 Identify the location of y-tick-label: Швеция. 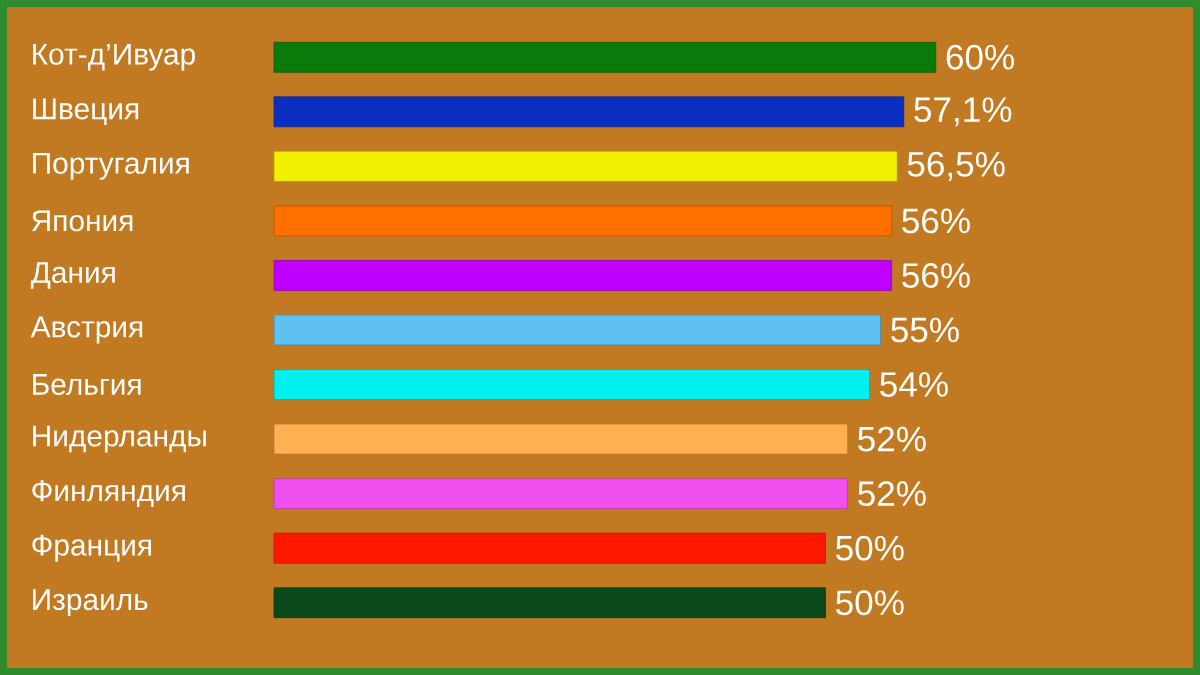
(86, 112).